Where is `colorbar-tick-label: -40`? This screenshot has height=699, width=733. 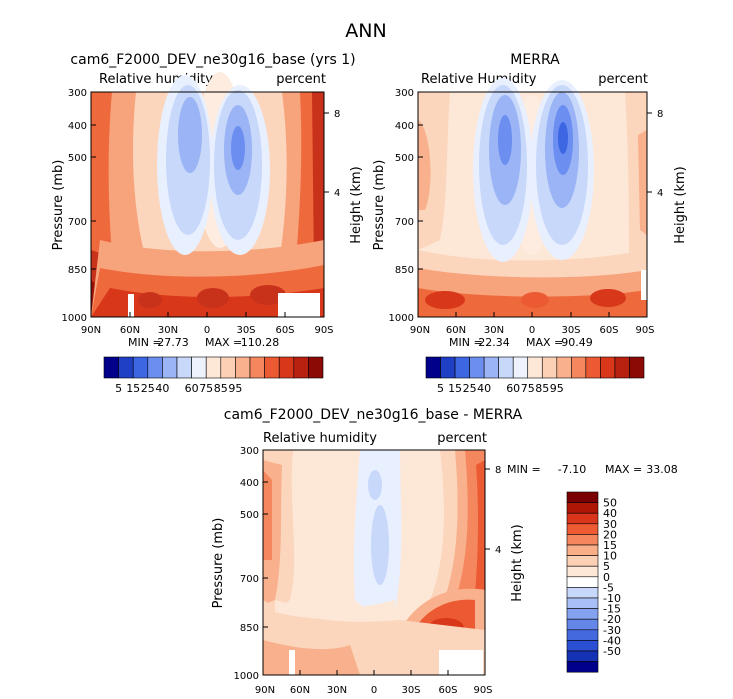 colorbar-tick-label: -40 is located at coordinates (612, 640).